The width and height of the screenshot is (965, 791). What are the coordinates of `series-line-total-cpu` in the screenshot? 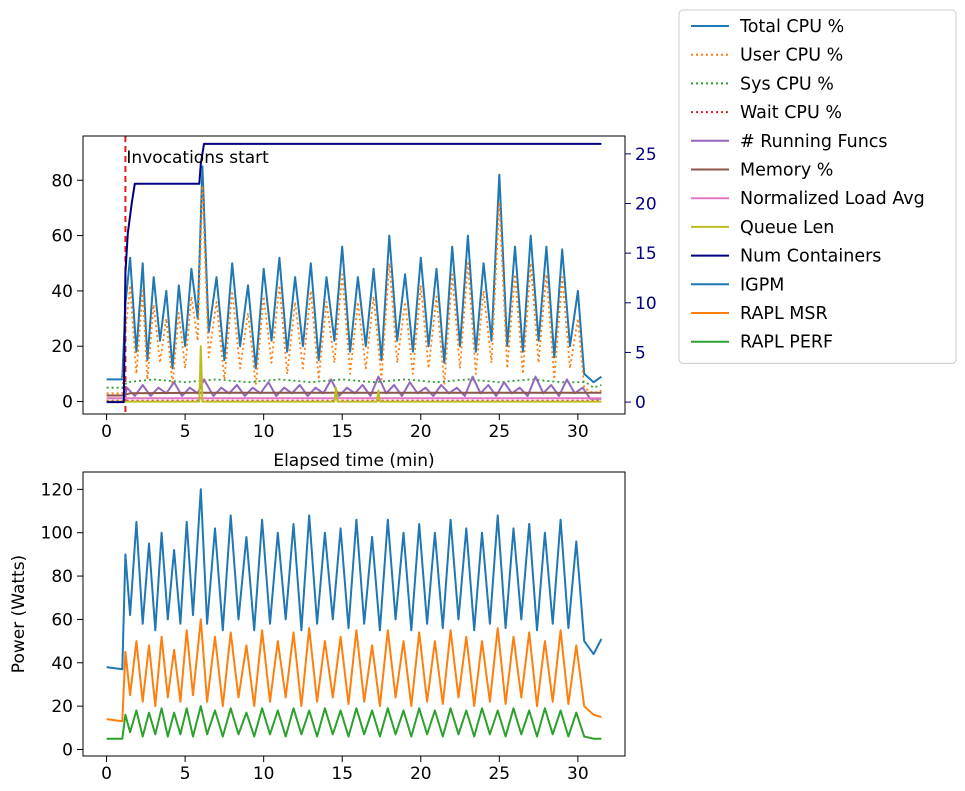 It's located at (354, 274).